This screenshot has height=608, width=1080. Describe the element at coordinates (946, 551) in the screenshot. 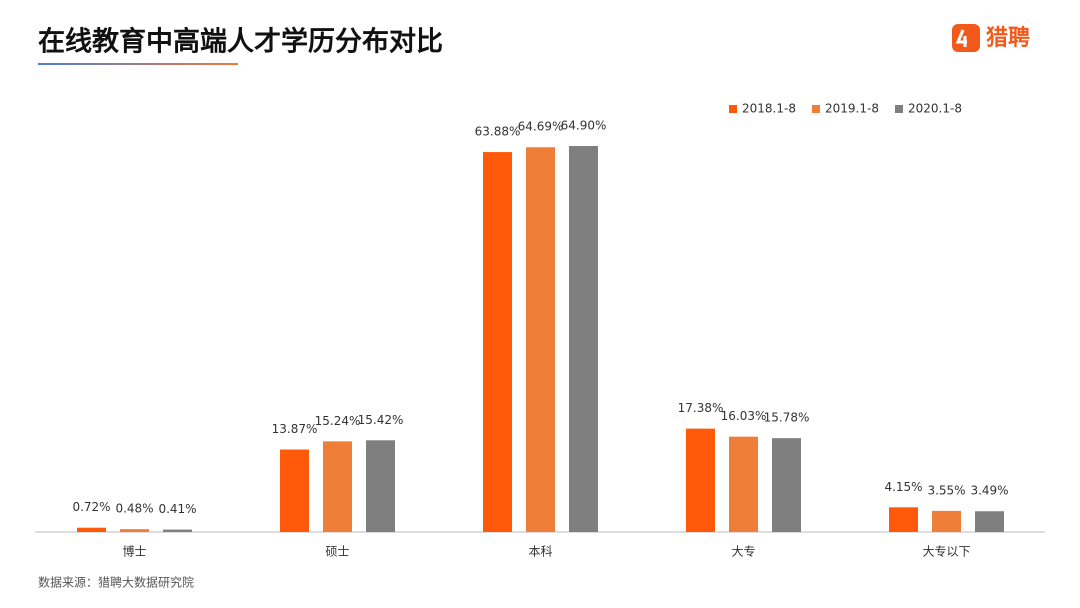

I see `x-tick-label: 大专以下` at that location.